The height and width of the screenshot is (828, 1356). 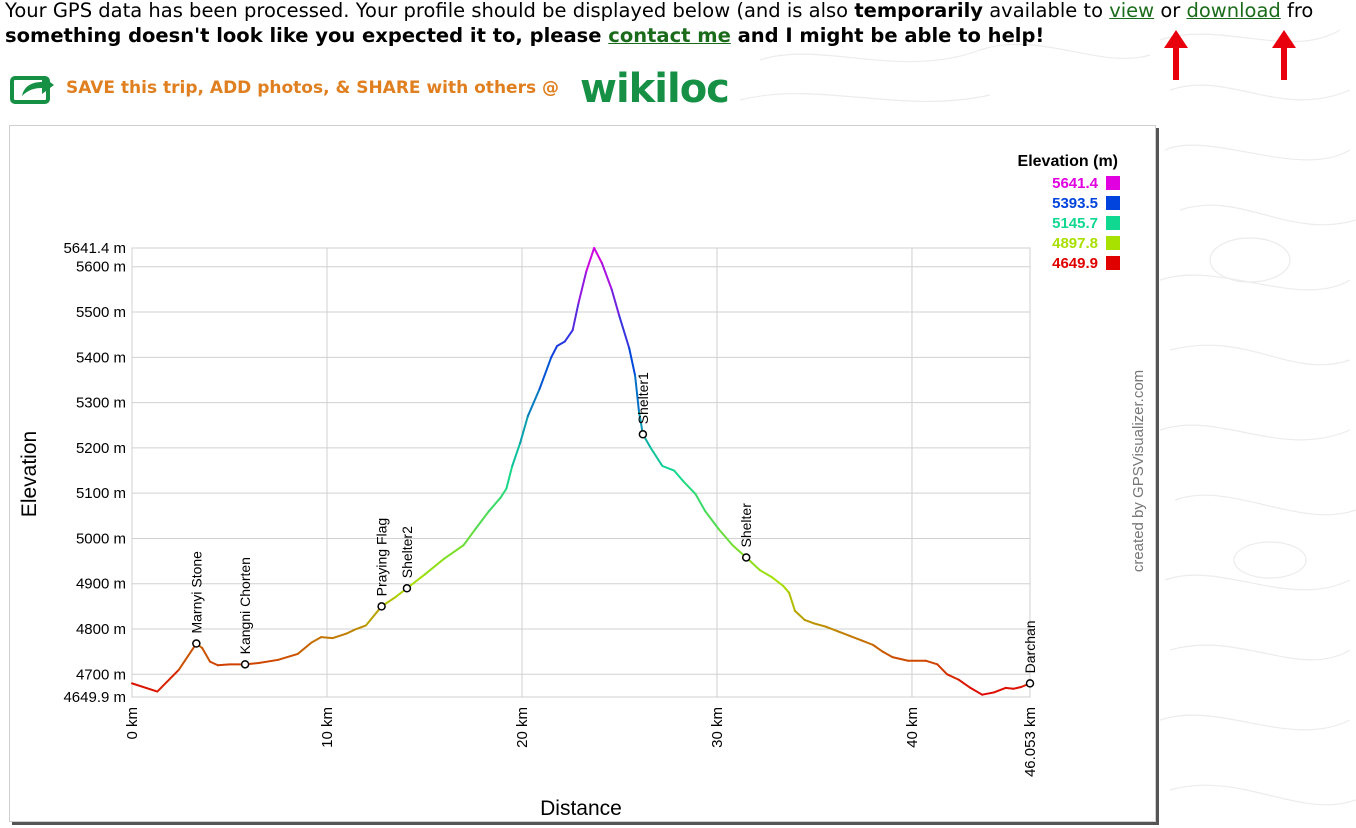 What do you see at coordinates (717, 727) in the screenshot?
I see `x-tick-label: 30 km` at bounding box center [717, 727].